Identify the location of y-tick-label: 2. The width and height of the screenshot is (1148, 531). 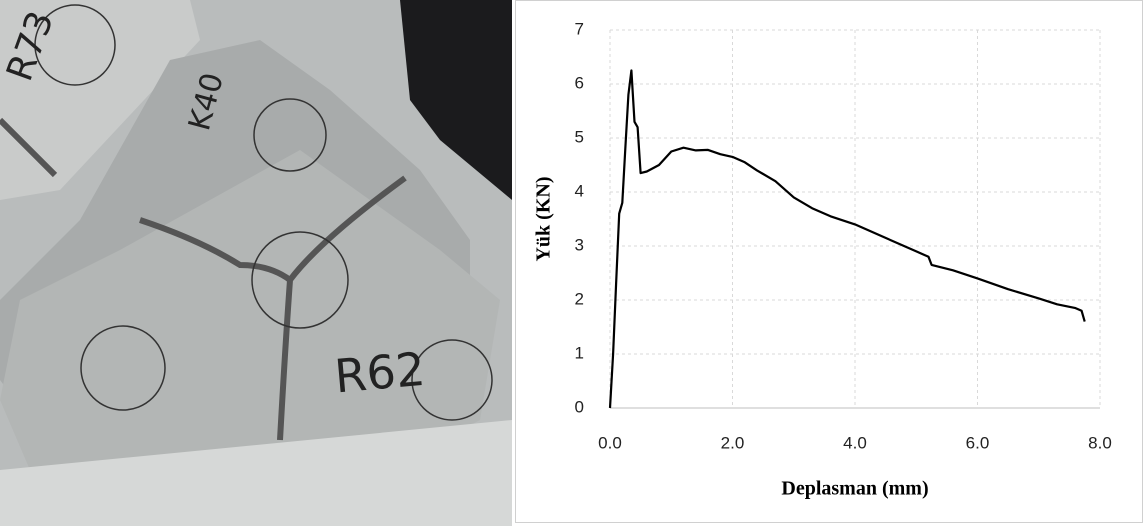
(579, 298).